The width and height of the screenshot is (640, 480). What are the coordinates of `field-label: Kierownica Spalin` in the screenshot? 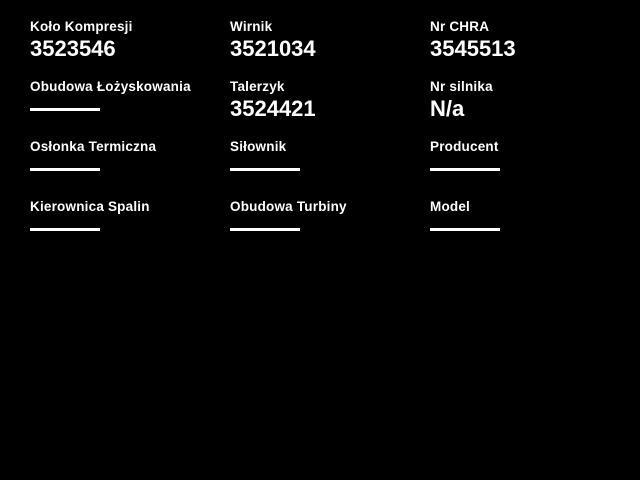 It's located at (90, 206).